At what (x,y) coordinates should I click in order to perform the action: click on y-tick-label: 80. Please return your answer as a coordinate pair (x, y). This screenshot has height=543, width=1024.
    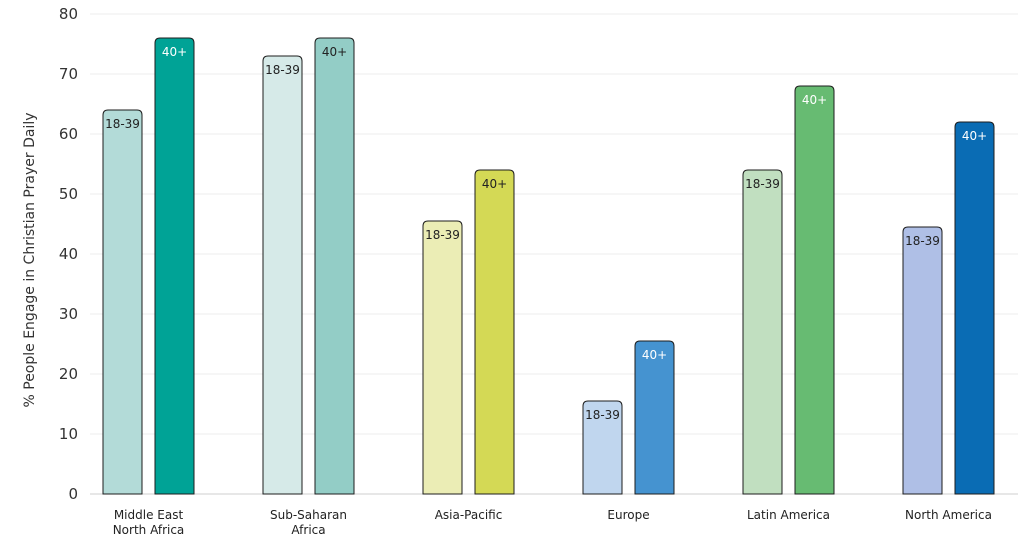
    Looking at the image, I should click on (68, 14).